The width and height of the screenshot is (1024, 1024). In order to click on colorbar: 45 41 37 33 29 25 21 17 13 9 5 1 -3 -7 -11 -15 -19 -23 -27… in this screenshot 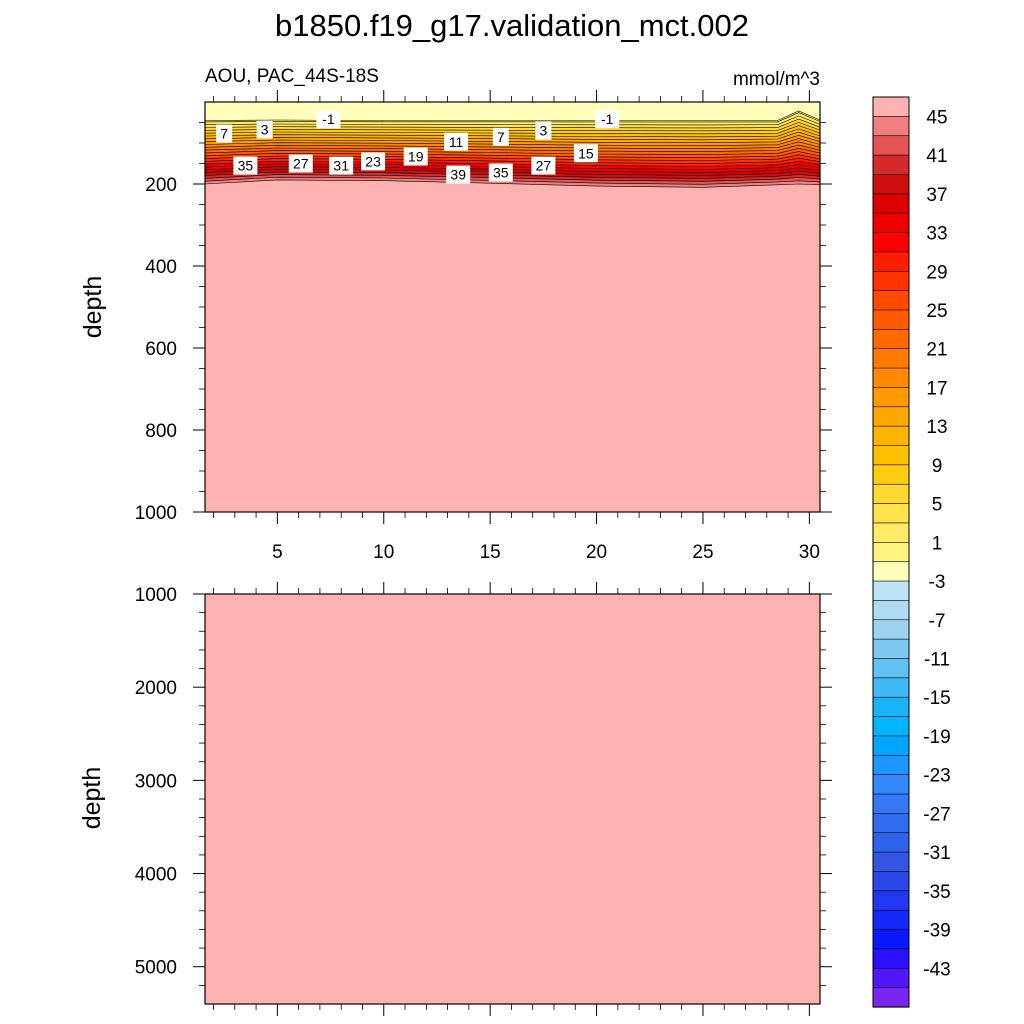, I will do `click(911, 552)`.